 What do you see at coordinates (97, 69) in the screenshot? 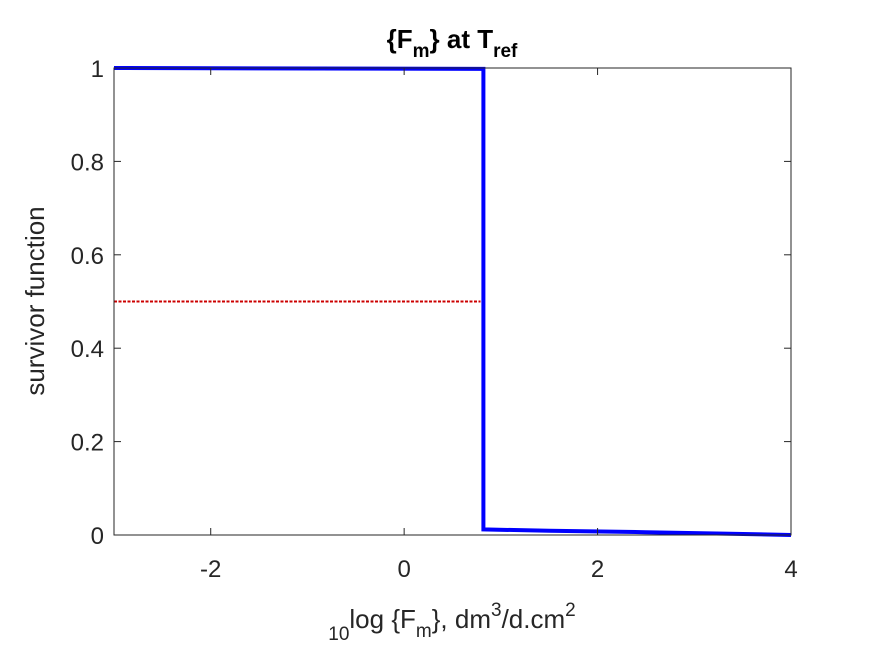
I see `y-tick-label: 1` at bounding box center [97, 69].